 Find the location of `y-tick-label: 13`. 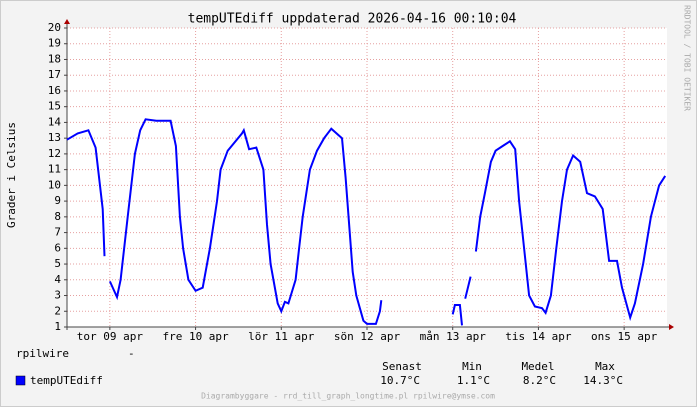

y-tick-label: 13 is located at coordinates (54, 137).